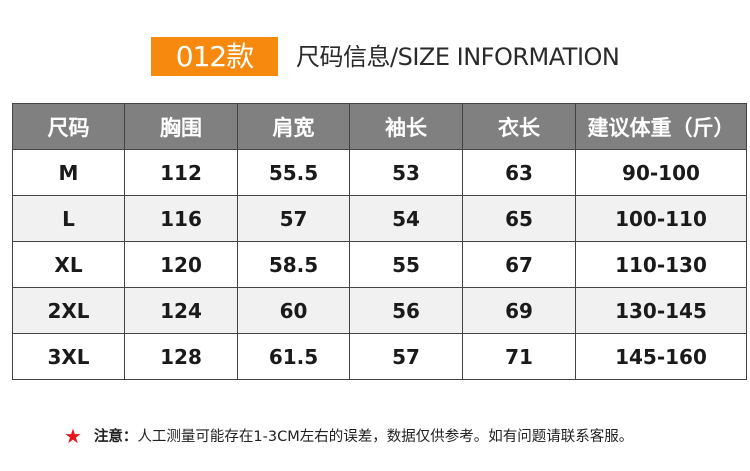  What do you see at coordinates (519, 264) in the screenshot?
I see `table-cell: 67` at bounding box center [519, 264].